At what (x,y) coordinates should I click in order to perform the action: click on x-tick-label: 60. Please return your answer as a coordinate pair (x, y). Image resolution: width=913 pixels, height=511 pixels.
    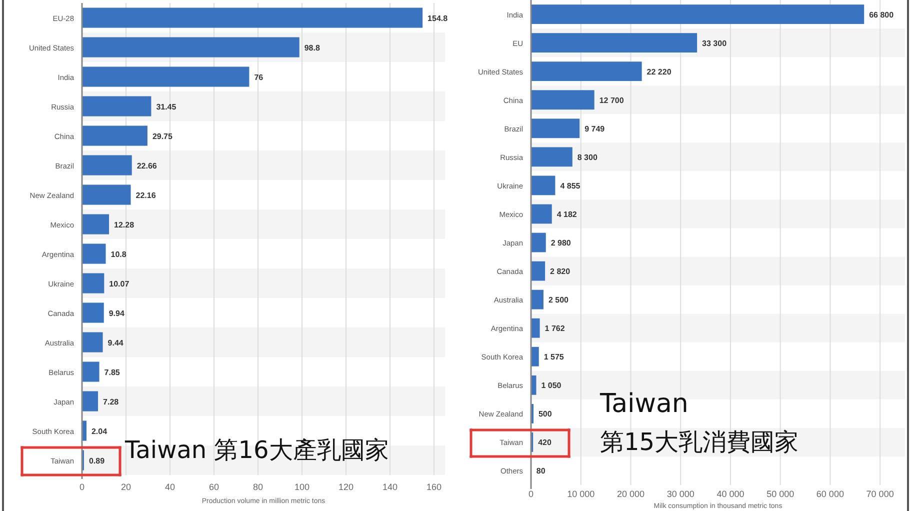
    Looking at the image, I should click on (214, 487).